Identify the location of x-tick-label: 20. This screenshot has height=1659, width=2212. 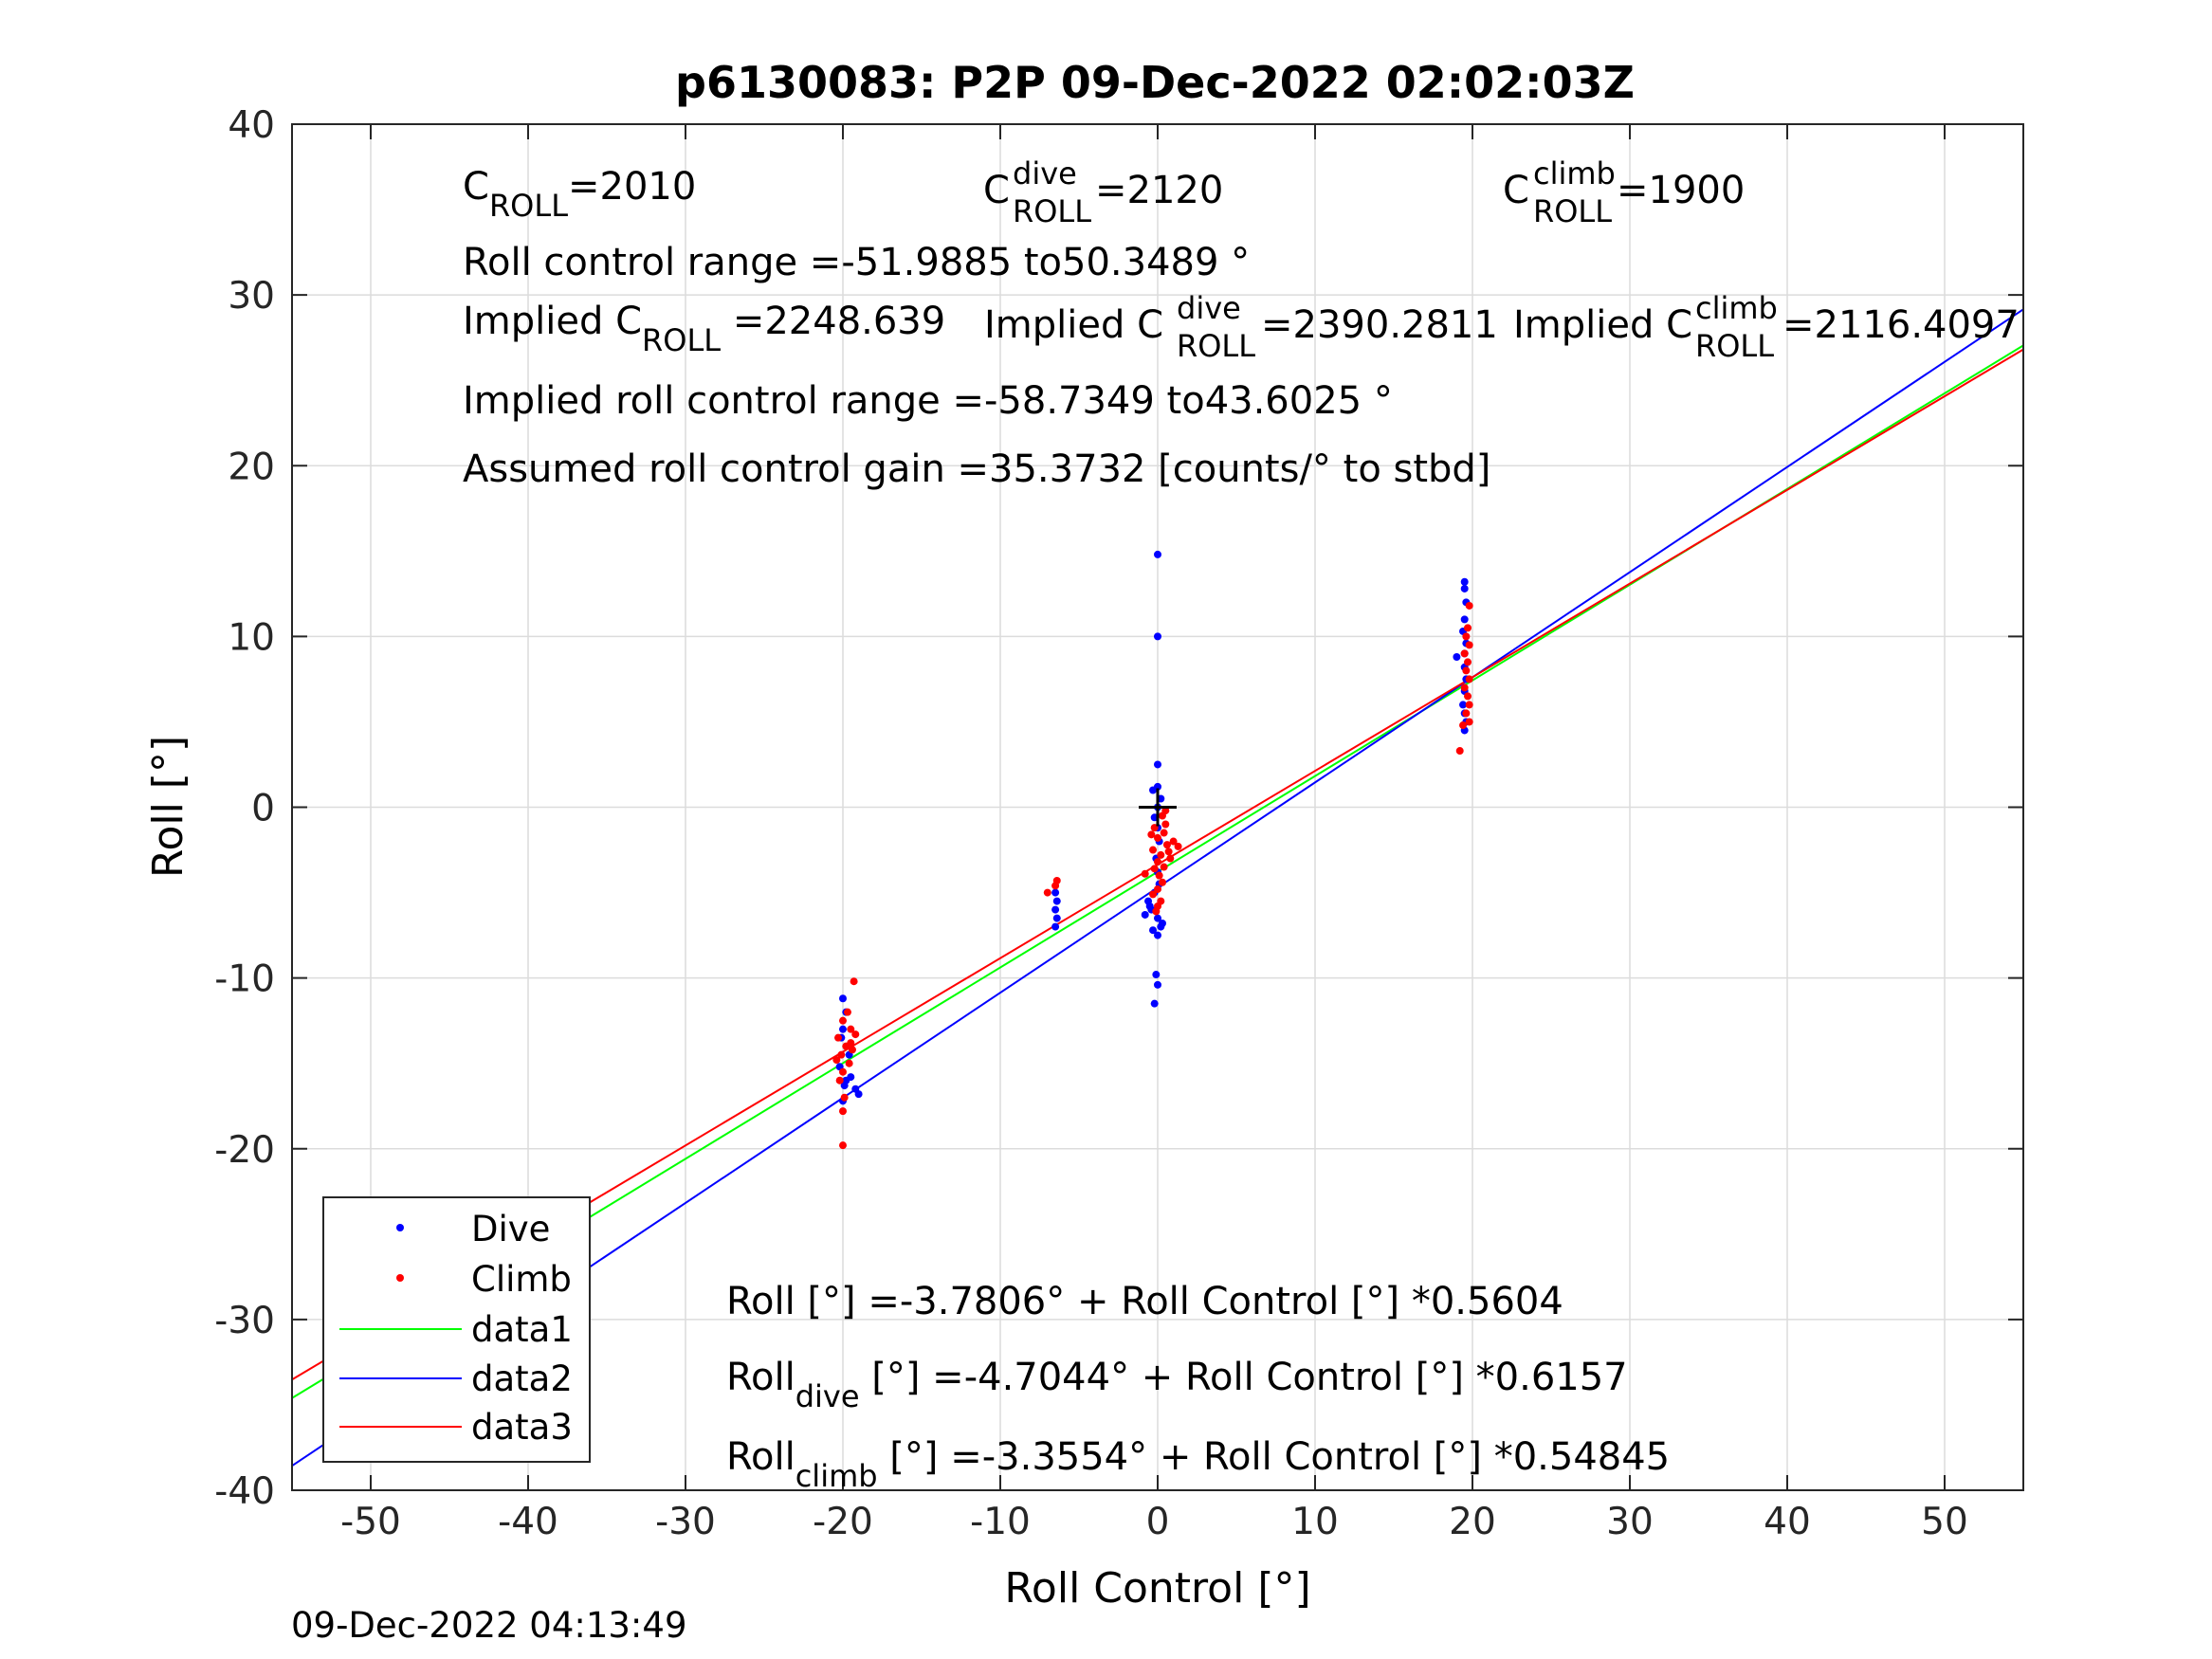
(1472, 1522).